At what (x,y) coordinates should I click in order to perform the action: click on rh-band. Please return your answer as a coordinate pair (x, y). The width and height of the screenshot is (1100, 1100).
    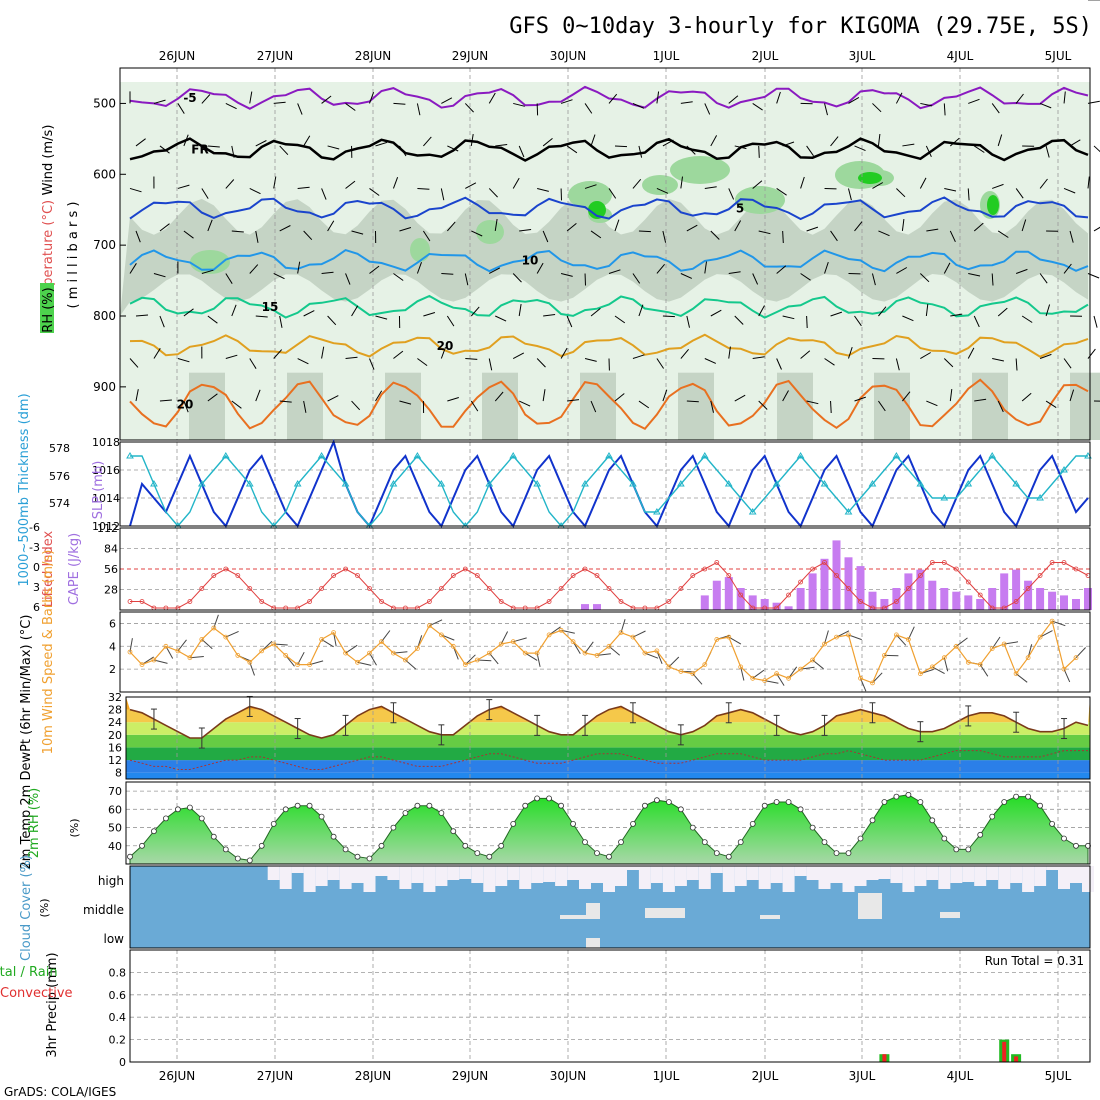
    Looking at the image, I should click on (604, 257).